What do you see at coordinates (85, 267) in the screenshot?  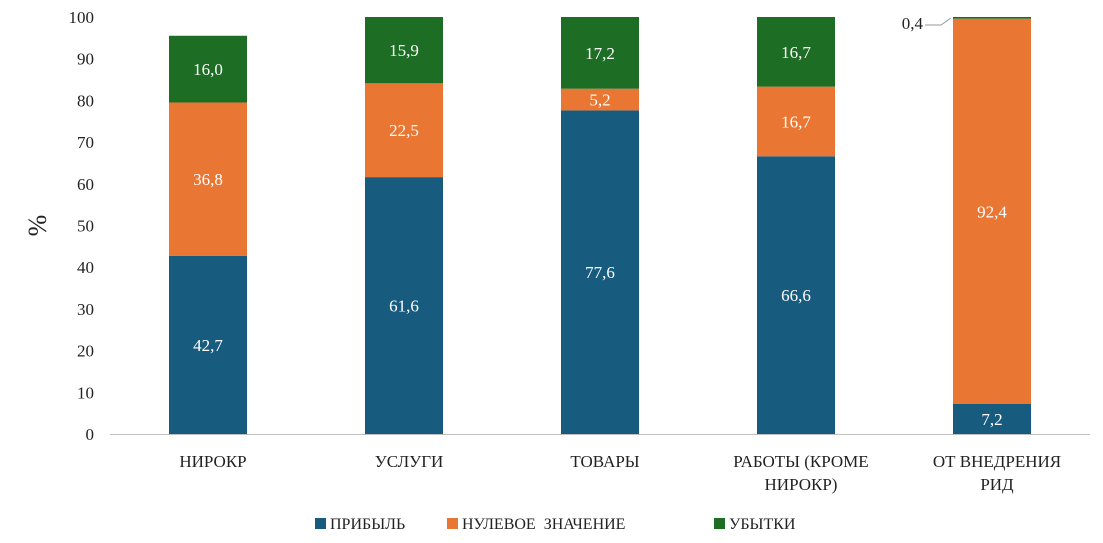 I see `y-tick-label: 40` at bounding box center [85, 267].